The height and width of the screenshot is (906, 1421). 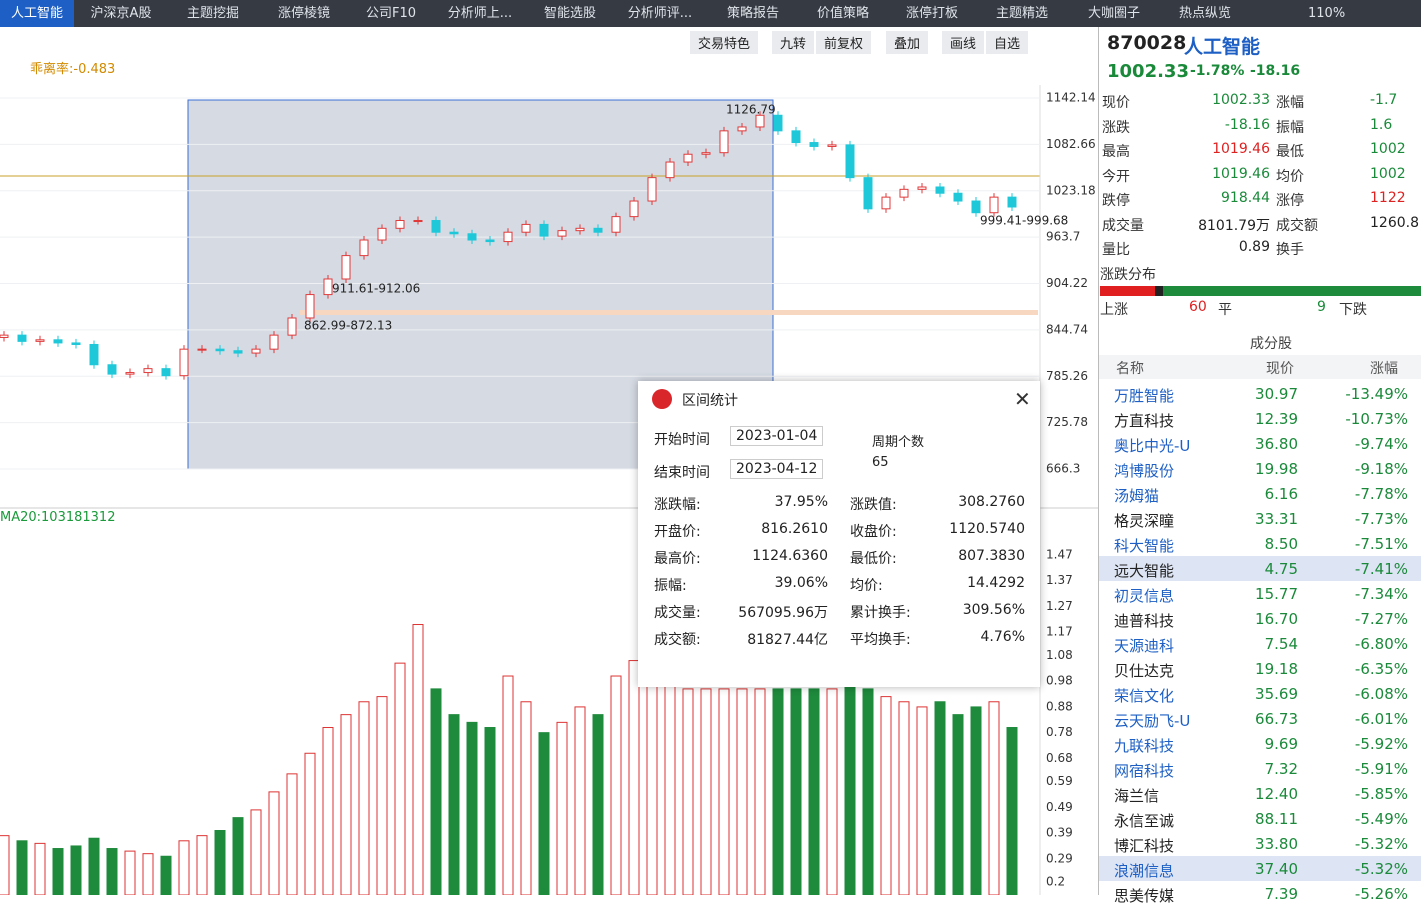 I want to click on toolbar-button: 画线, so click(x=963, y=42).